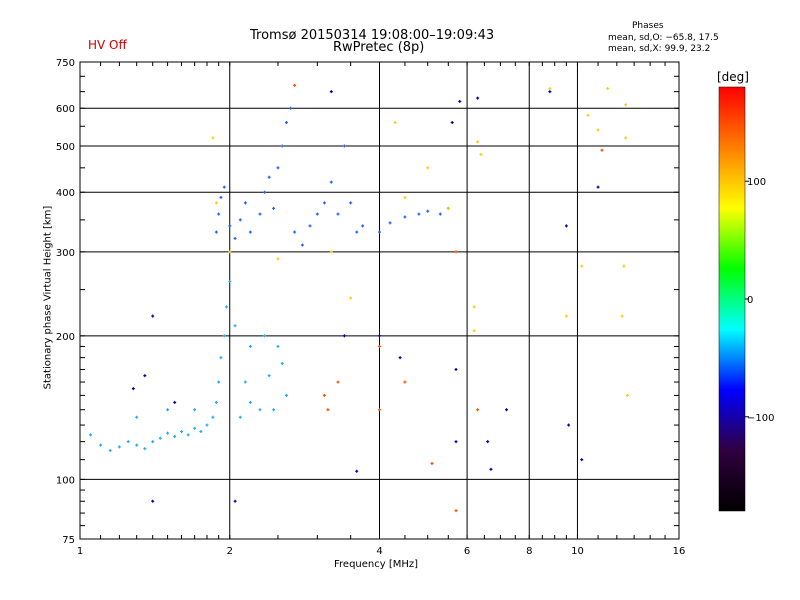  I want to click on x-tick-label: 8, so click(529, 551).